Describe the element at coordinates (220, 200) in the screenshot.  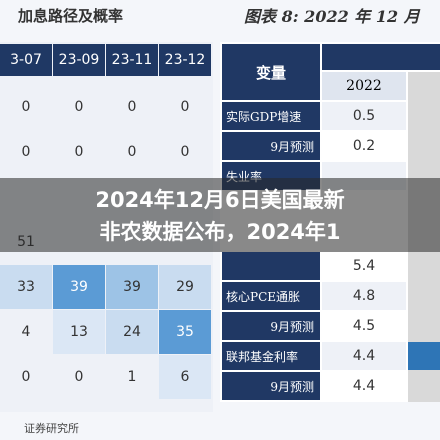
I see `overlay-text: 2024年12月6日美国最新` at that location.